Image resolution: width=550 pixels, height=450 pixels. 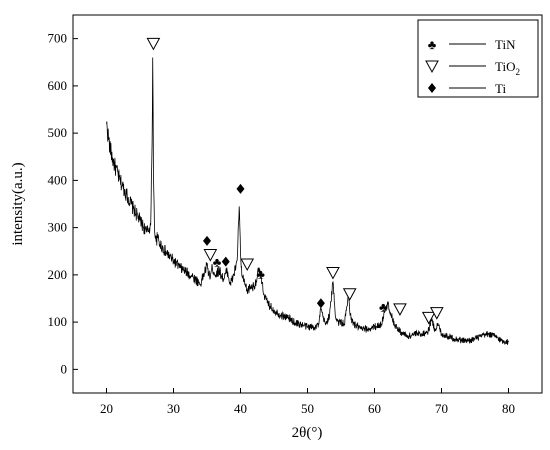 I want to click on x-tick-label: 40, so click(x=240, y=408).